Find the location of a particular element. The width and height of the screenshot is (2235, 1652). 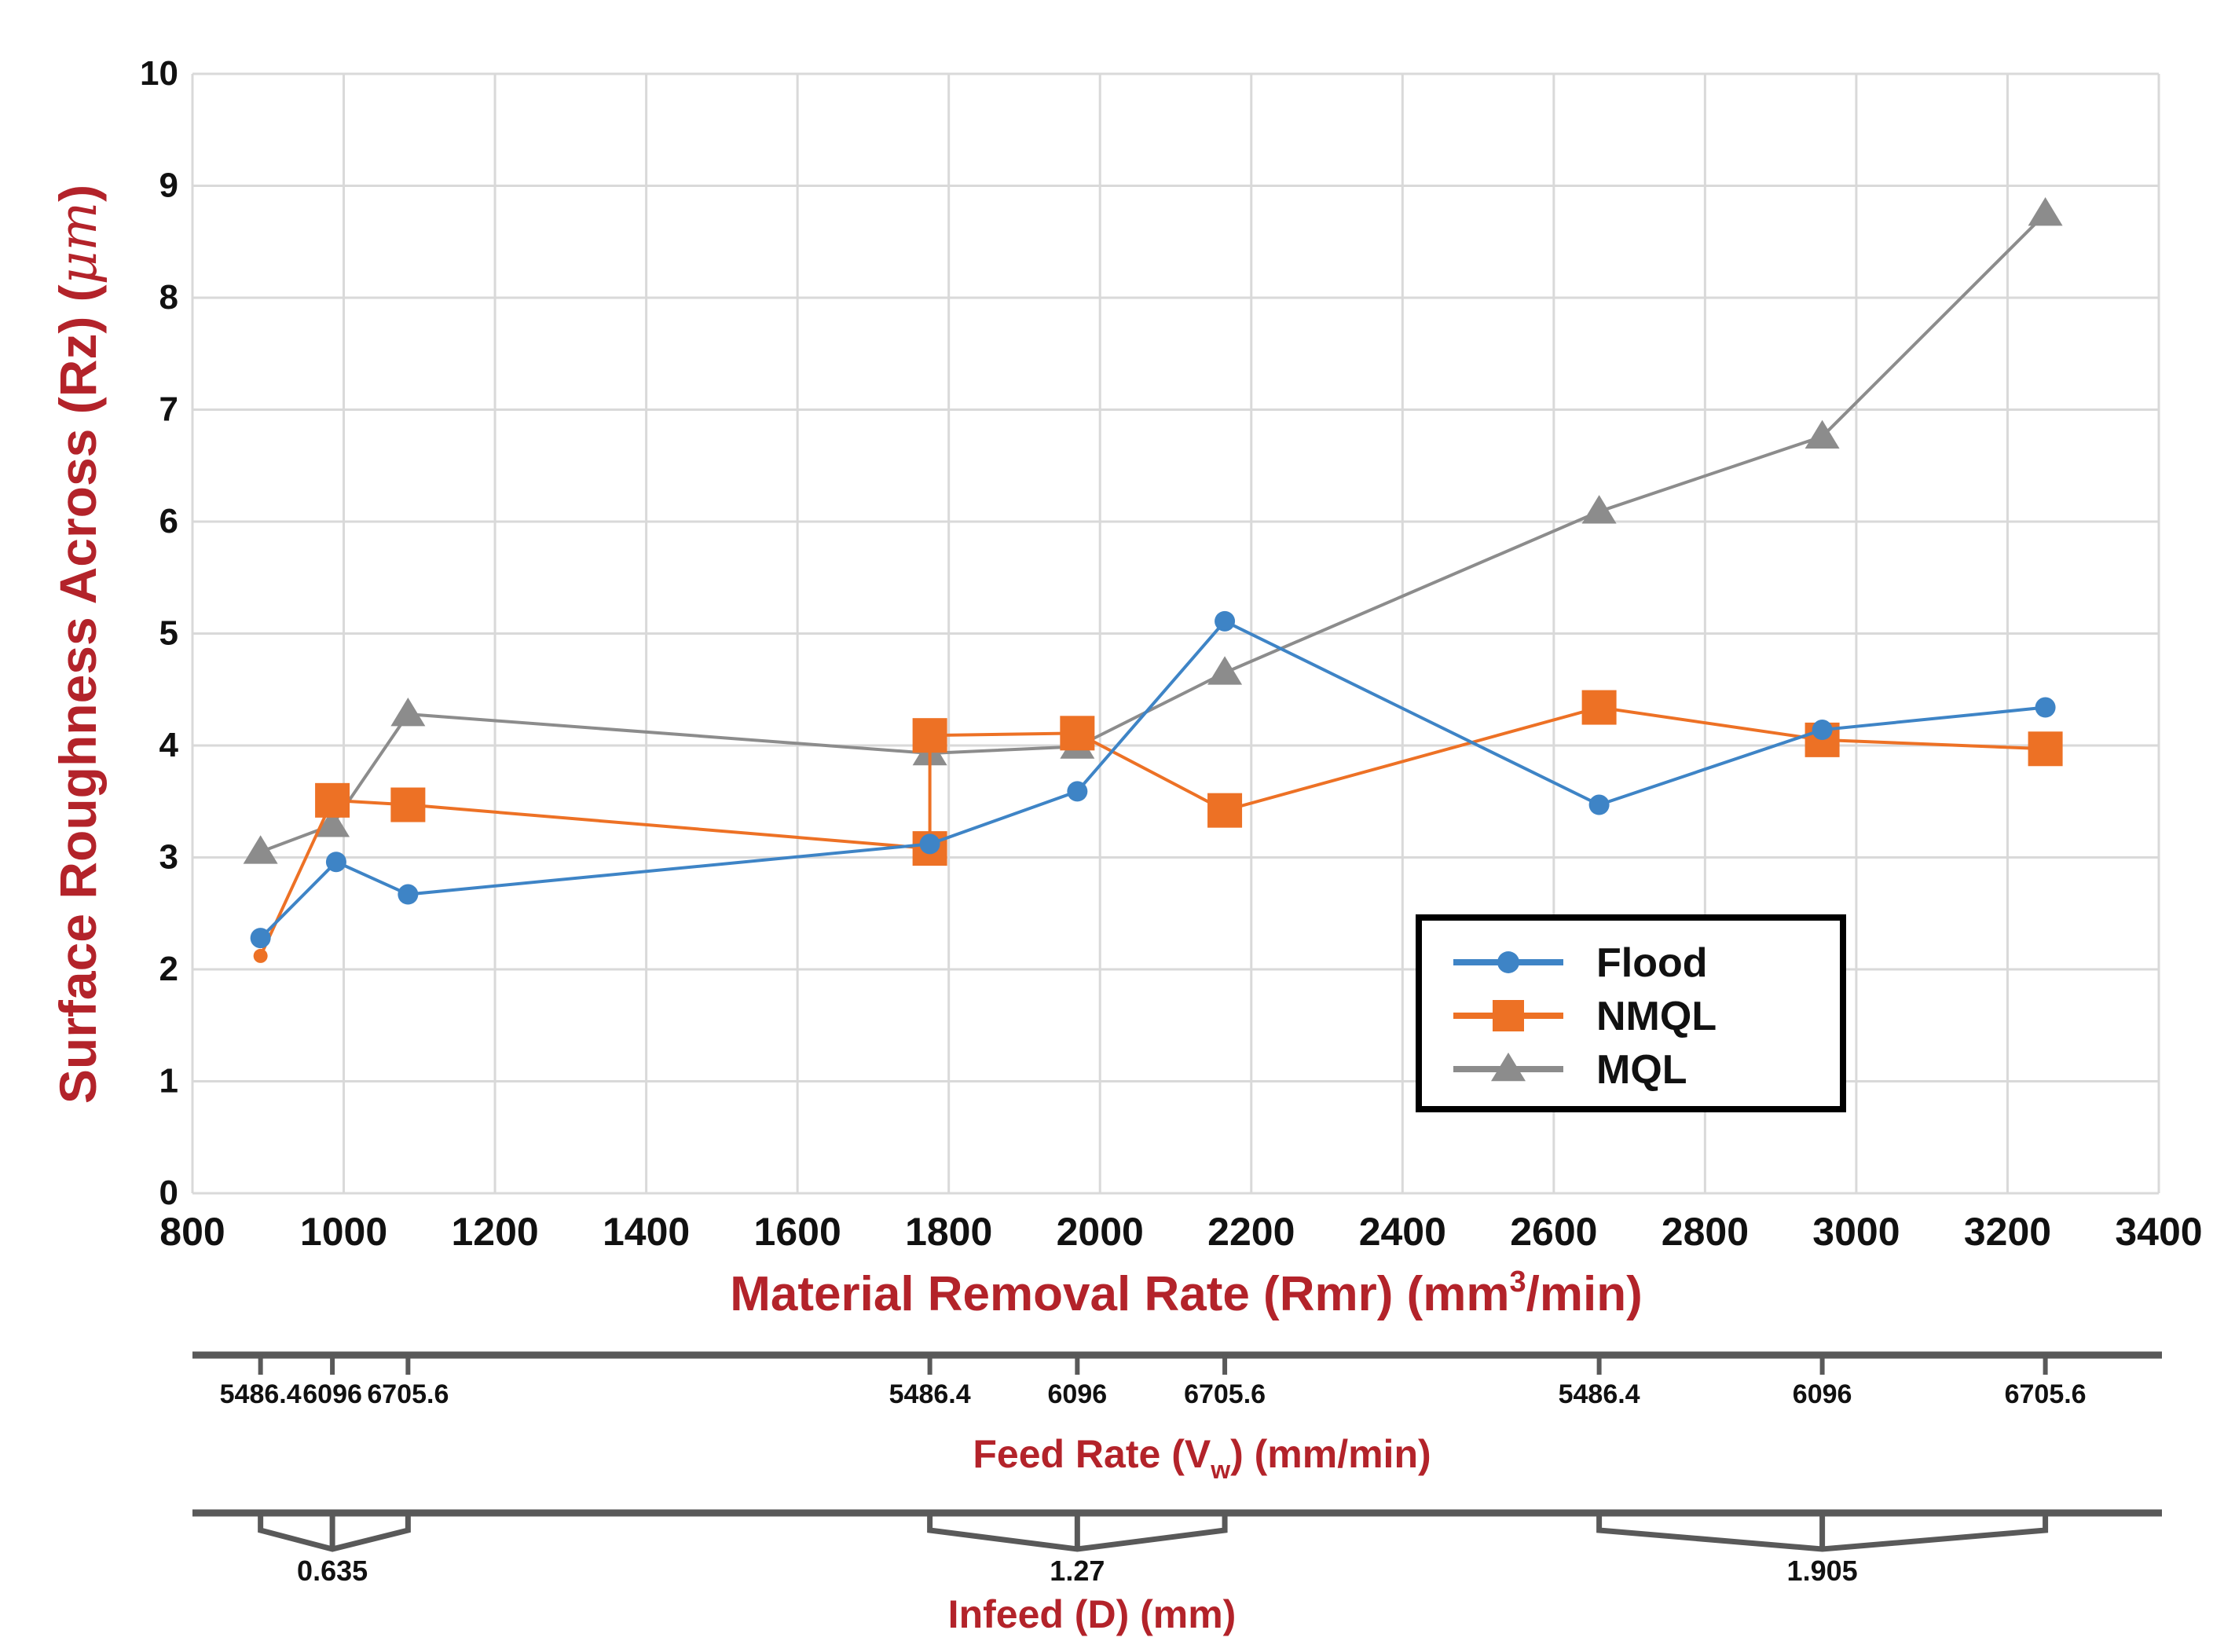

infeed-group-label: 1.905 is located at coordinates (1822, 1571).